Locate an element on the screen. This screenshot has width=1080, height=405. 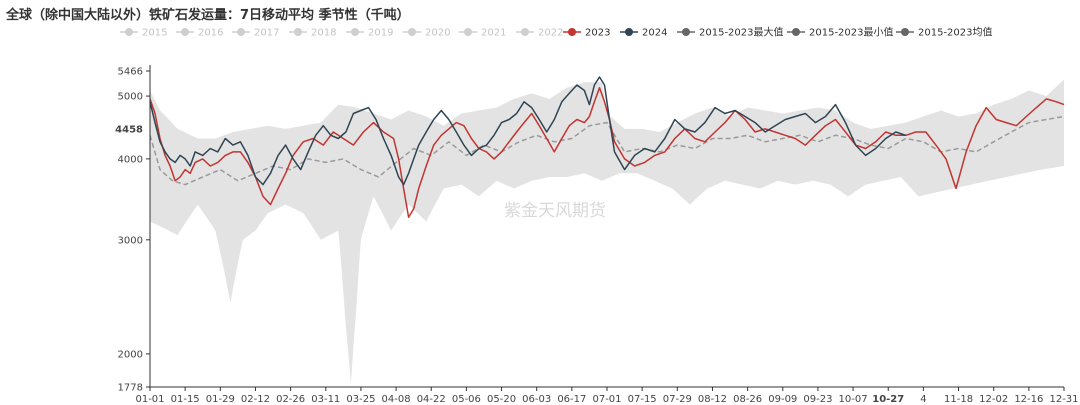
y-tick-label: 1778 is located at coordinates (130, 388).